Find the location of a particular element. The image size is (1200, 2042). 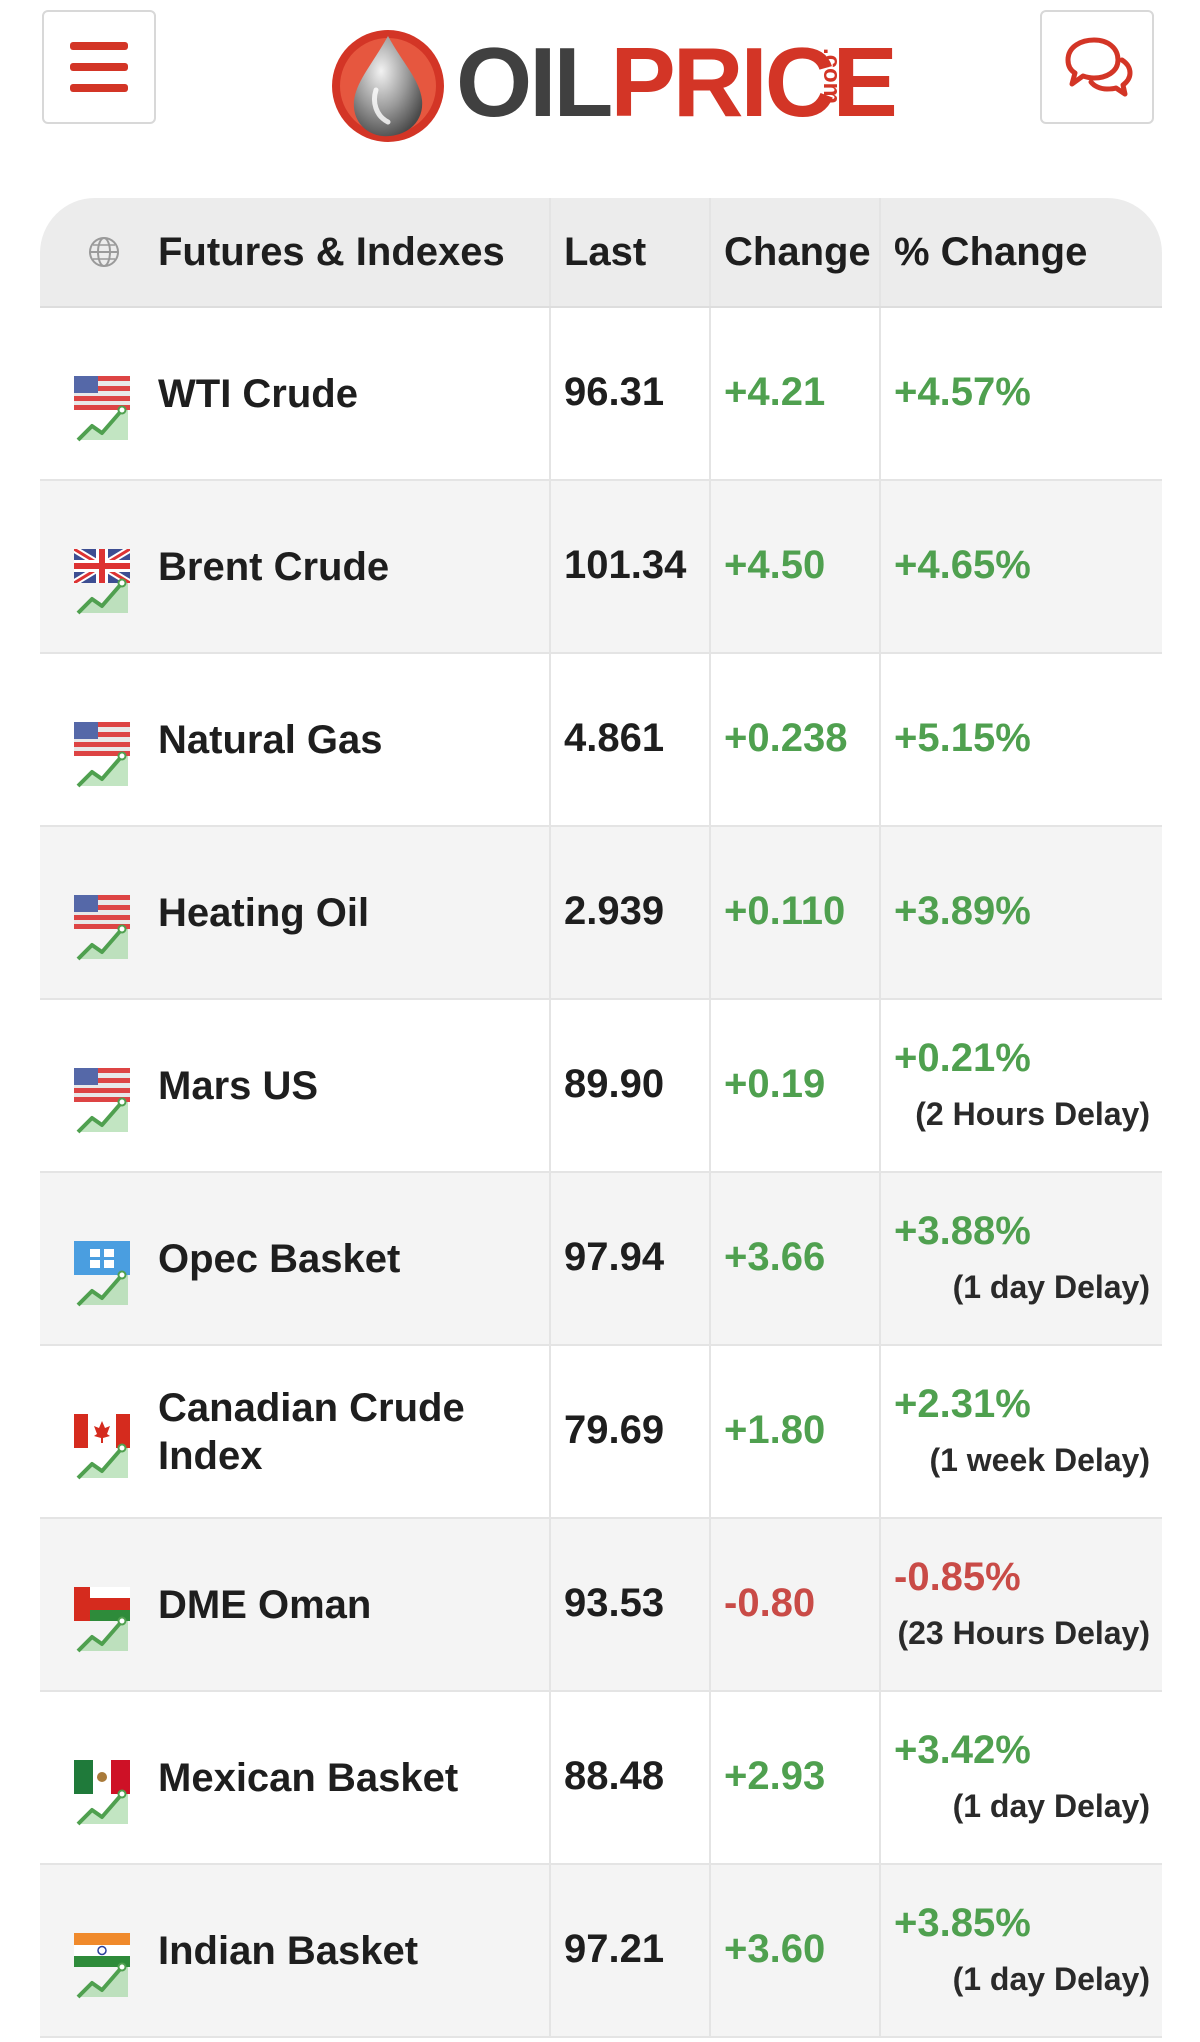

table-row: Heating Oil 2.939 +0.110 +3.89% is located at coordinates (601, 913).